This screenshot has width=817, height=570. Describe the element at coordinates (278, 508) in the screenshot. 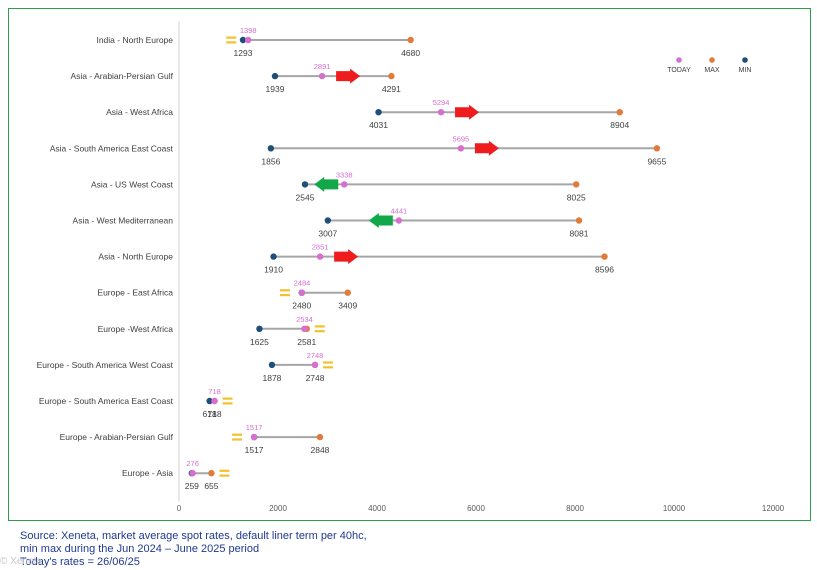

I see `x-tick-label: 2000` at that location.